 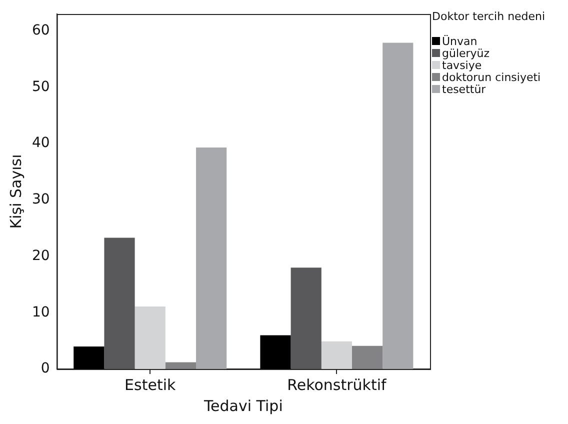 What do you see at coordinates (466, 53) in the screenshot?
I see `legend-label: güleryüz` at bounding box center [466, 53].